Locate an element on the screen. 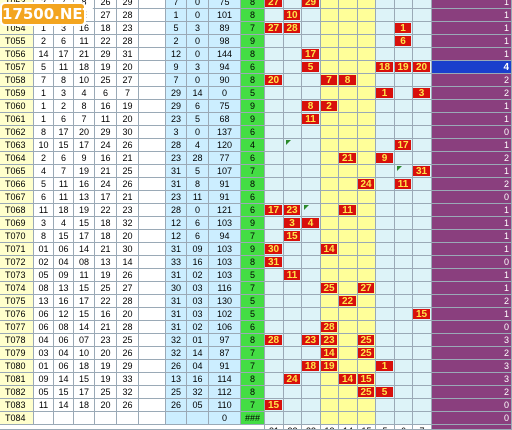 This screenshot has width=512, height=430. cell-n0: 01 is located at coordinates (44, 366).